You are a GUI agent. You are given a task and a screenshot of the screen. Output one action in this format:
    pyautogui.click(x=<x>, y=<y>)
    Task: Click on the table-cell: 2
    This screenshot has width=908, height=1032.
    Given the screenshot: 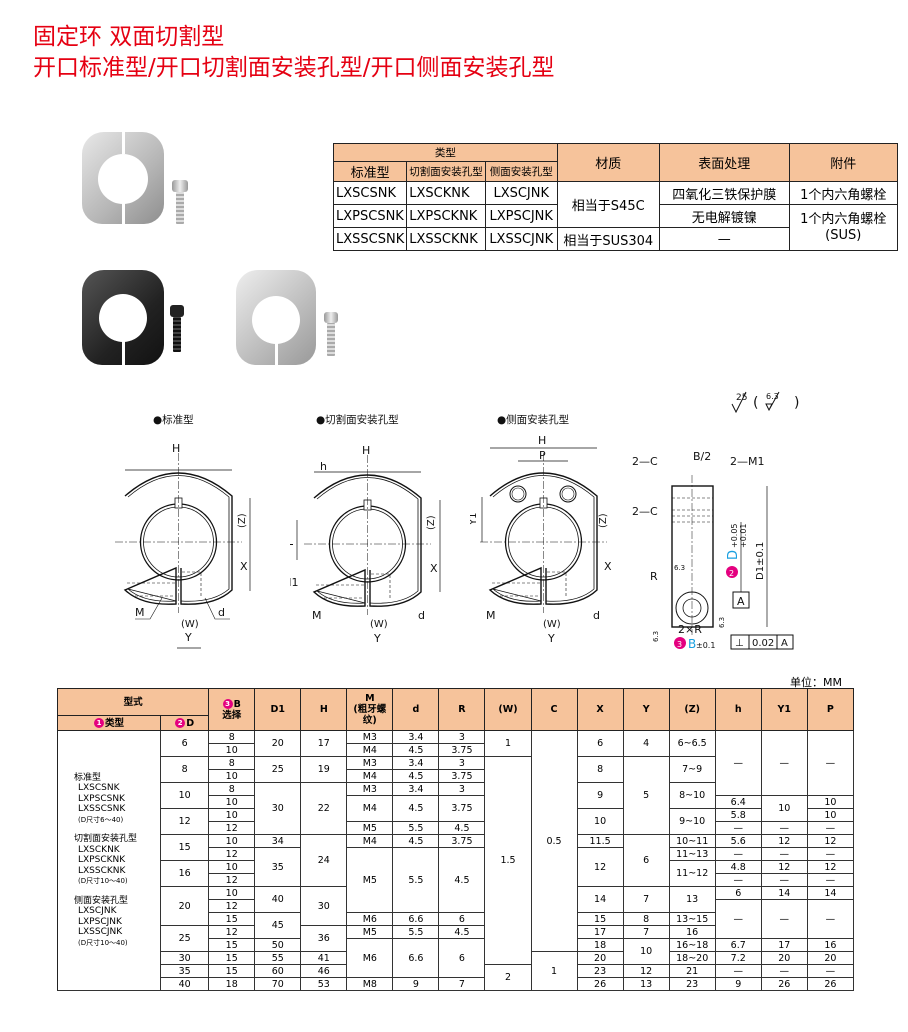 What is the action you would take?
    pyautogui.click(x=508, y=977)
    